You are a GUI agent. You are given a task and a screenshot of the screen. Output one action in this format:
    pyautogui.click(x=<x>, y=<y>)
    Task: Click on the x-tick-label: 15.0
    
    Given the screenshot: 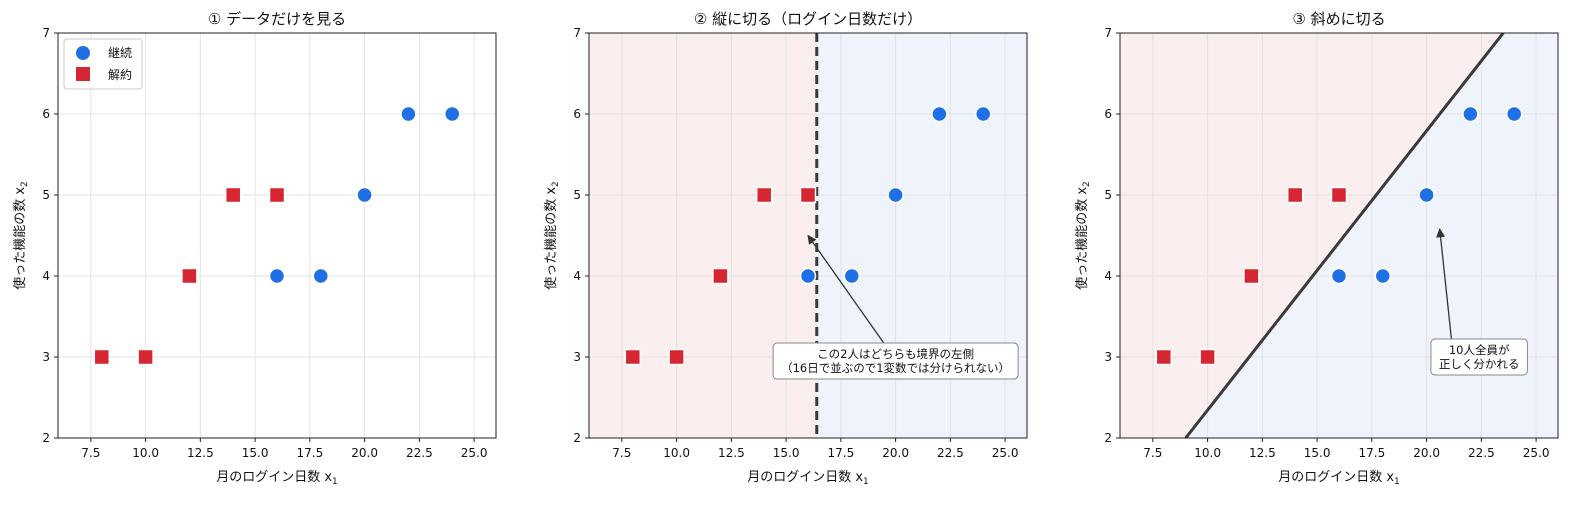 What is the action you would take?
    pyautogui.click(x=1317, y=453)
    